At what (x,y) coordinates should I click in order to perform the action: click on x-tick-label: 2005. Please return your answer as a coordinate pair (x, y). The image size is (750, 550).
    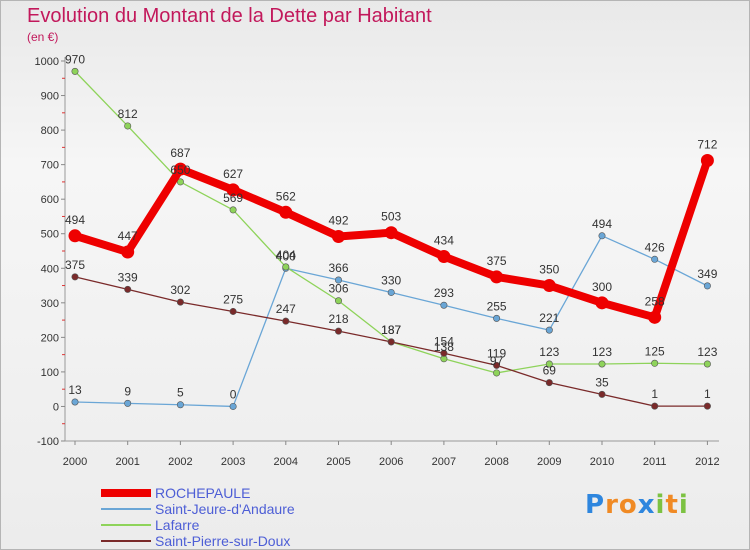
    Looking at the image, I should click on (338, 462).